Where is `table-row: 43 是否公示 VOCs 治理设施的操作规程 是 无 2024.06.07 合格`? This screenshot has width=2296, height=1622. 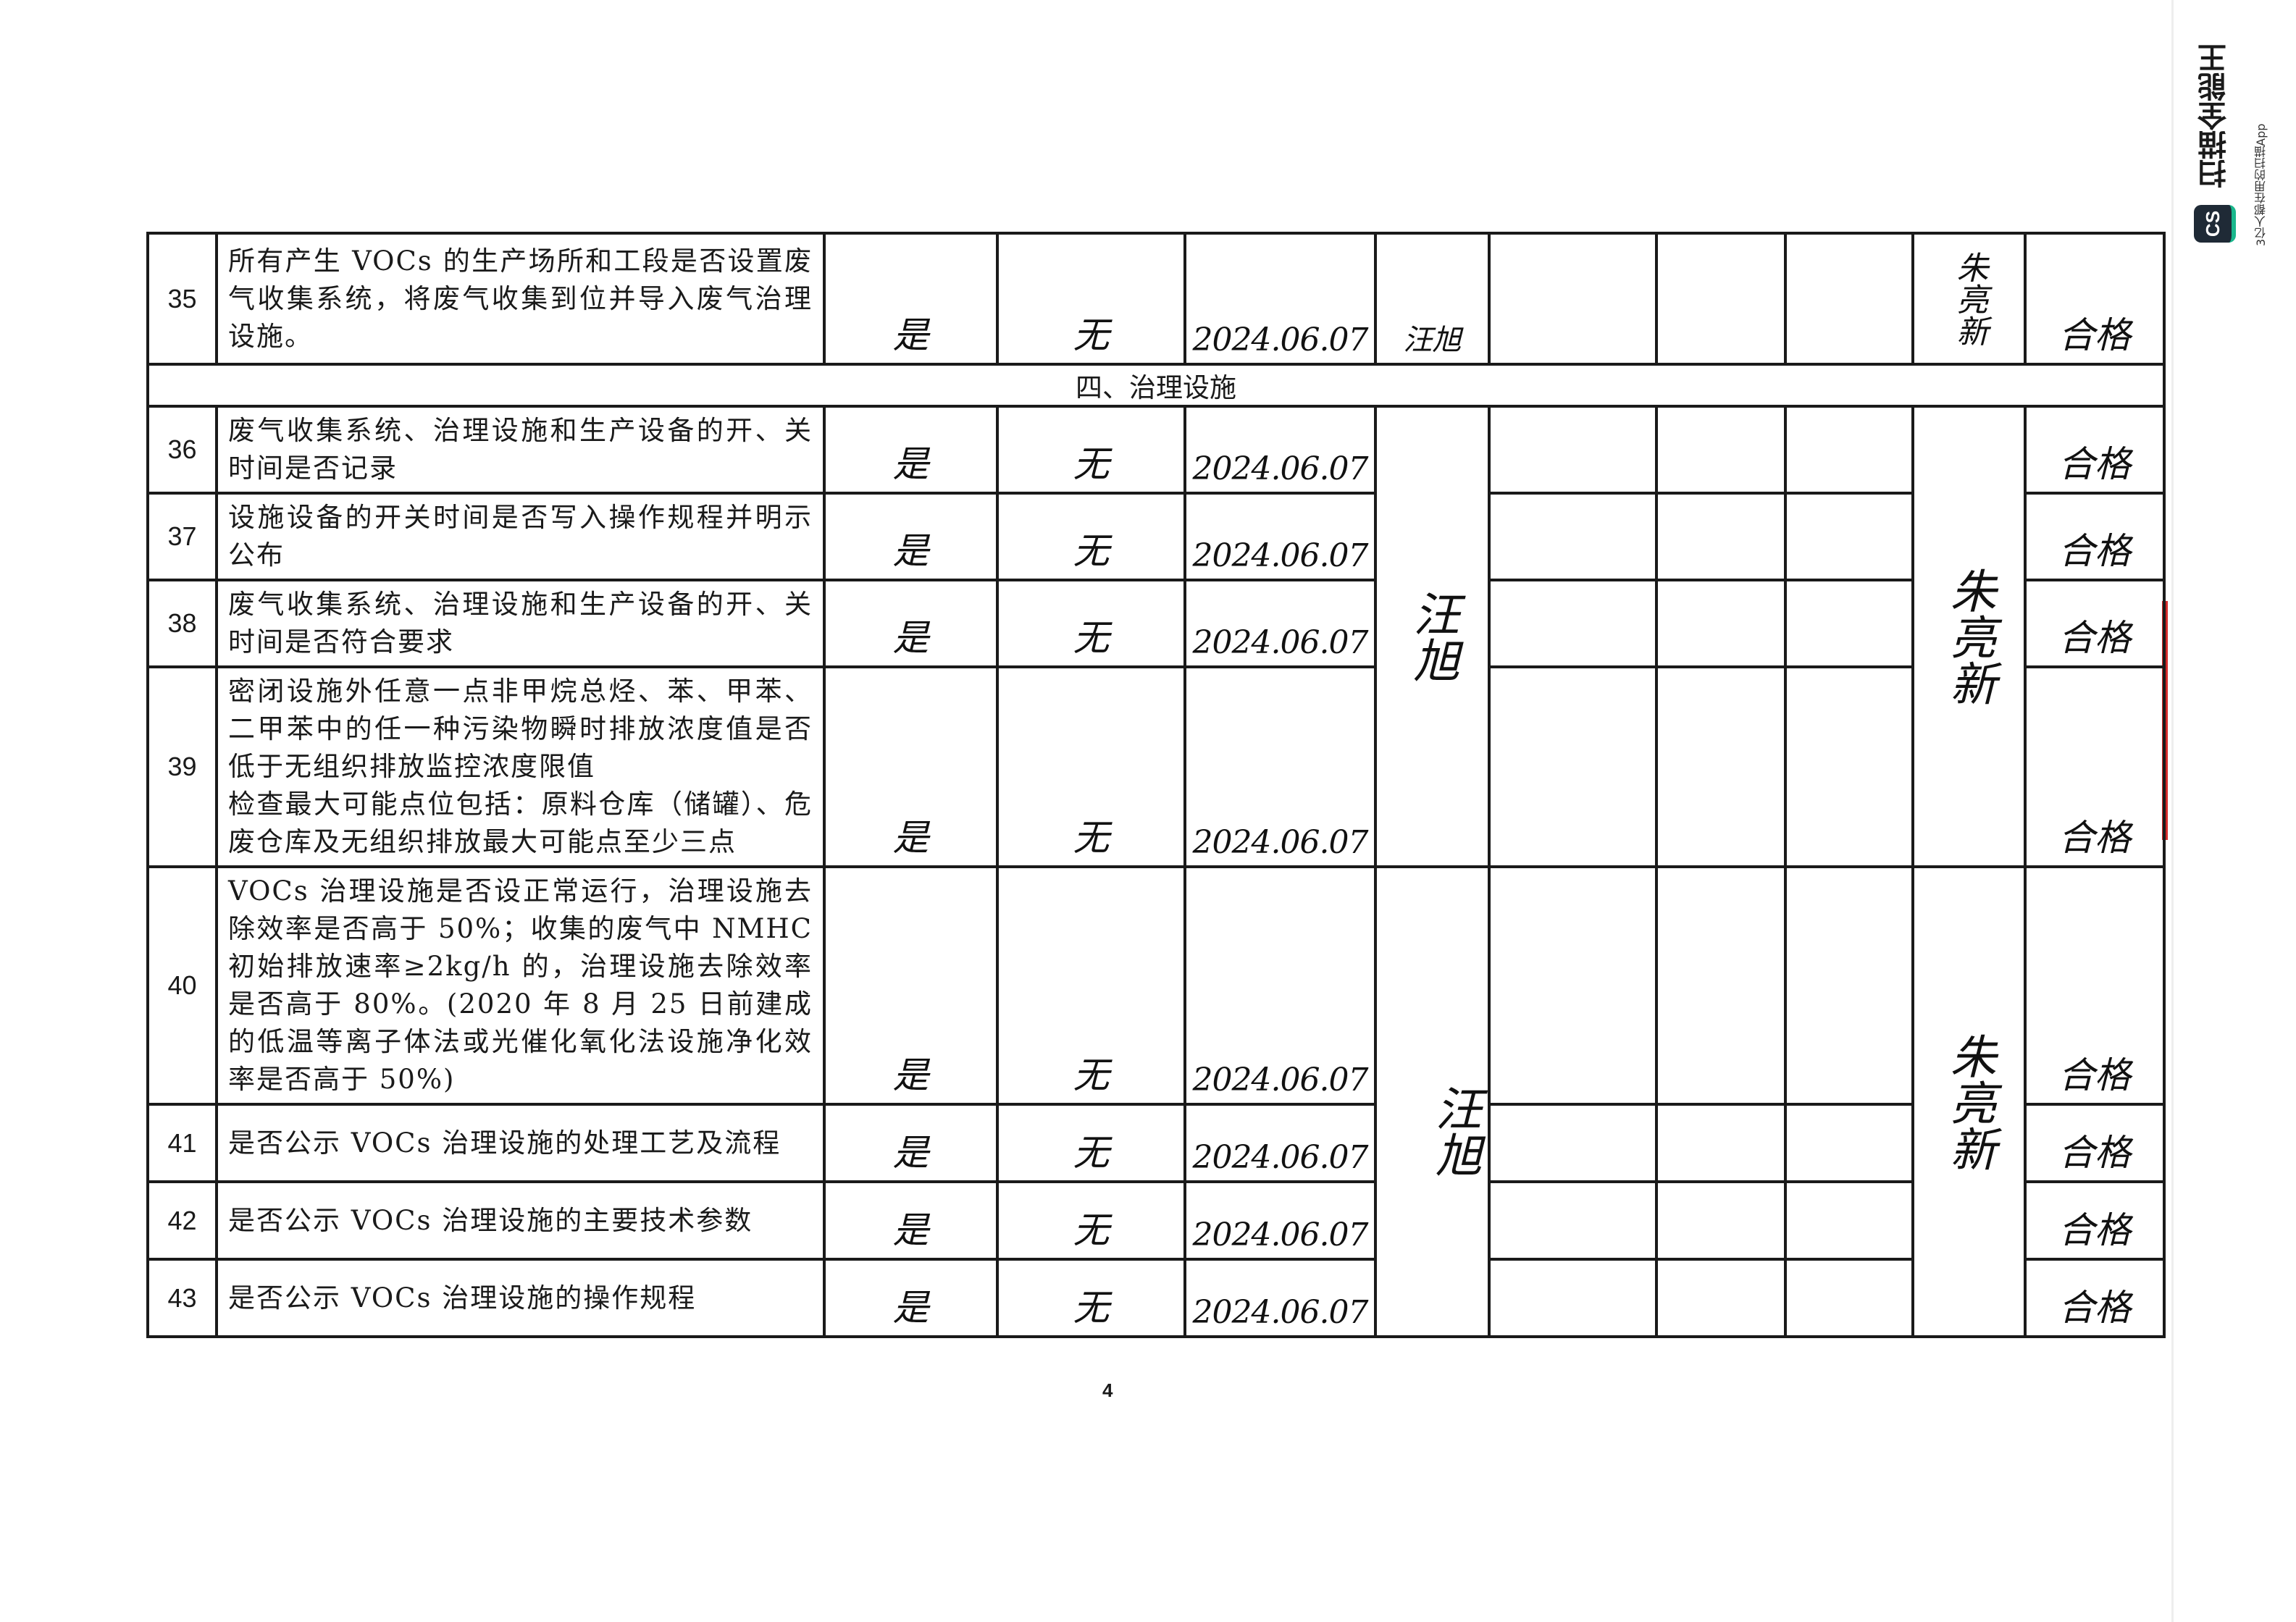 table-row: 43 是否公示 VOCs 治理设施的操作规程 是 无 2024.06.07 合格 is located at coordinates (1156, 1298).